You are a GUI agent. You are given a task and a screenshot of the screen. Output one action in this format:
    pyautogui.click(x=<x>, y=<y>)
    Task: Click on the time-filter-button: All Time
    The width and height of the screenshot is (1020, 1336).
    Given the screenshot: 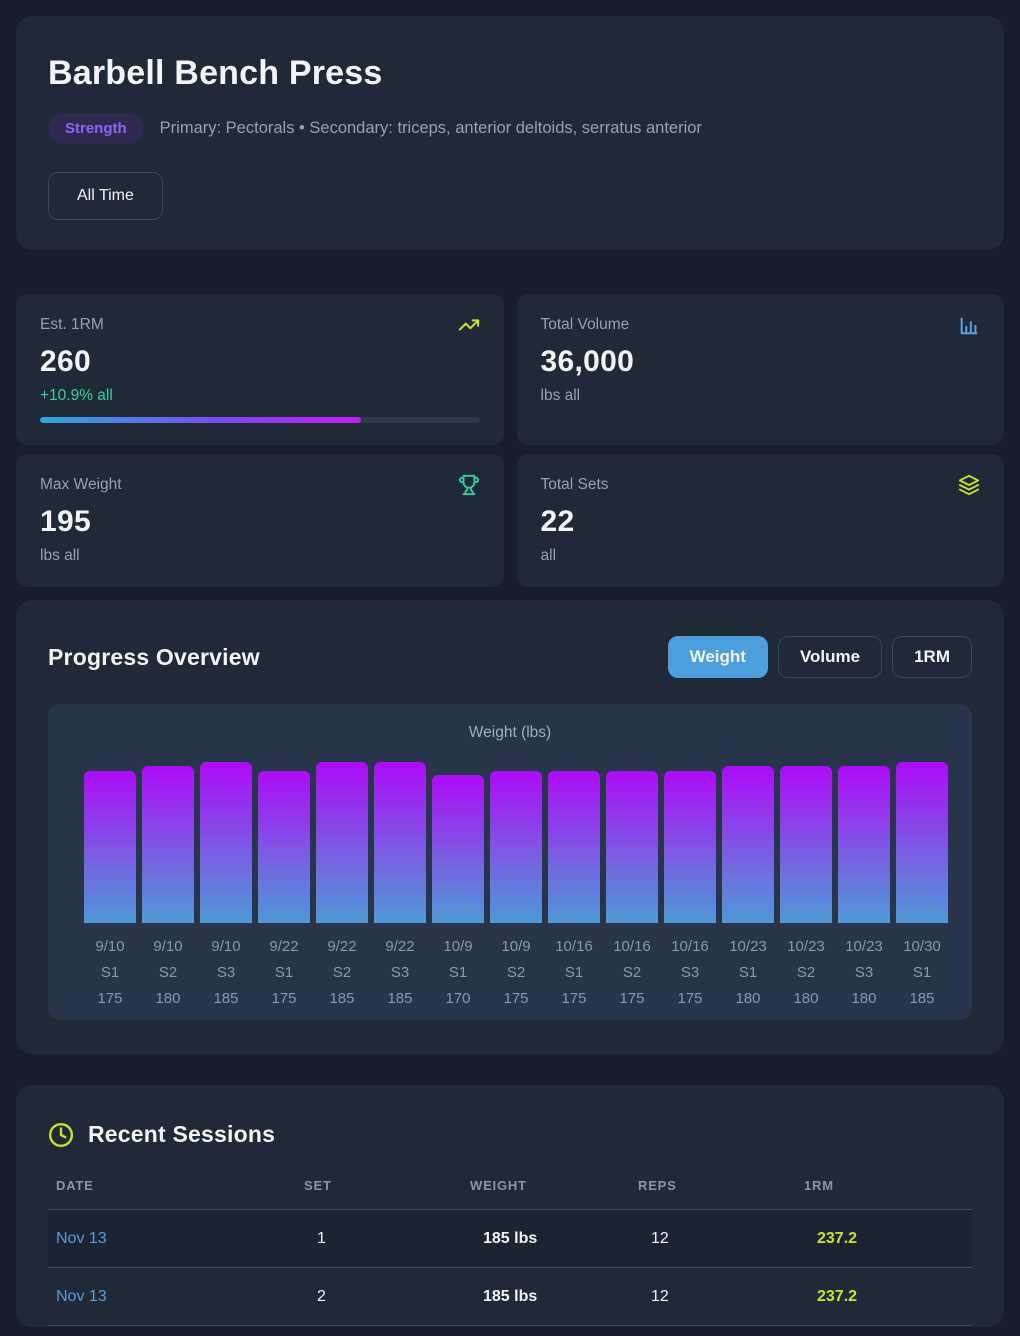 What is the action you would take?
    pyautogui.click(x=105, y=196)
    